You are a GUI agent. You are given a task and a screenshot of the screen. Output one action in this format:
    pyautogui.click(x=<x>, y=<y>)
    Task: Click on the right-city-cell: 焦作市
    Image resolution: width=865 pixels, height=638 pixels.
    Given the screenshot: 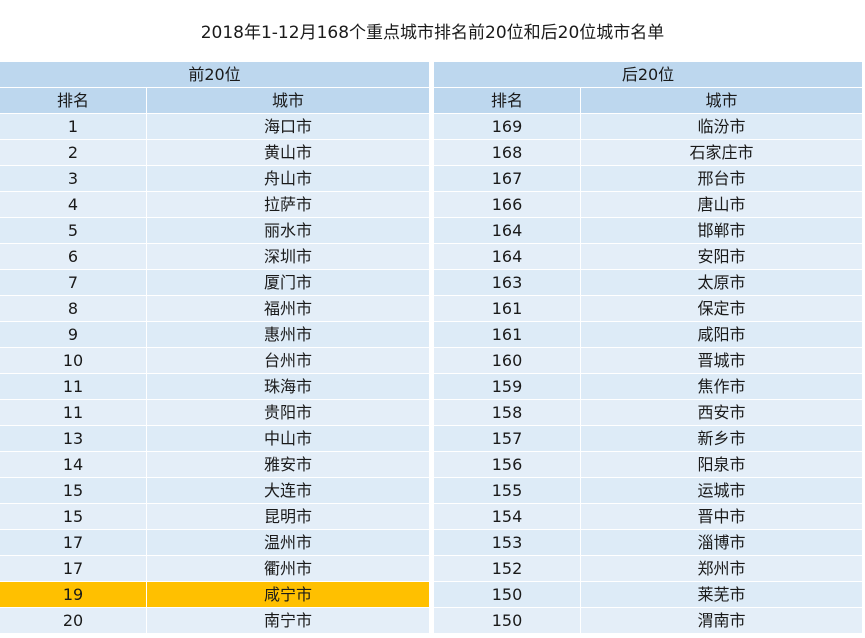 What is the action you would take?
    pyautogui.click(x=722, y=387)
    